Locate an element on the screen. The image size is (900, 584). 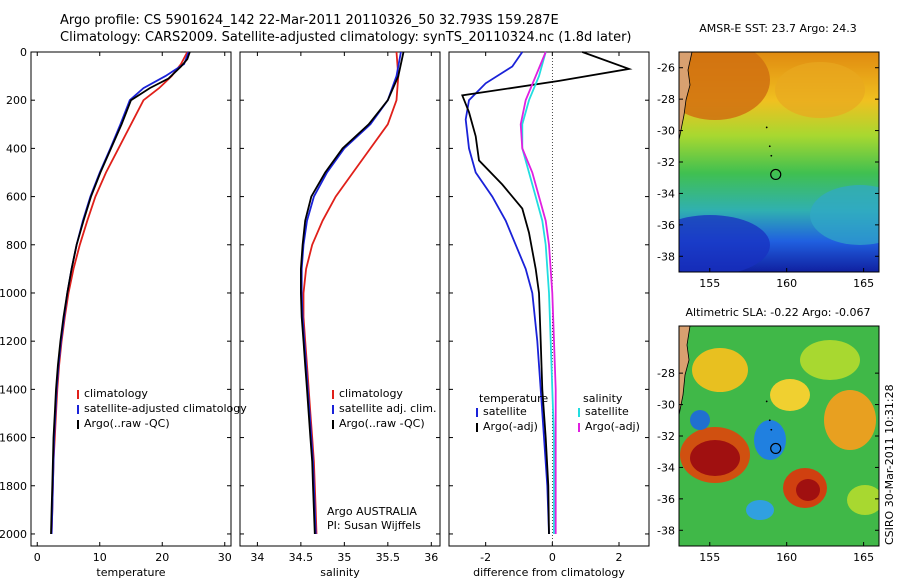
x-axis-label: temperature is located at coordinates (130, 572).